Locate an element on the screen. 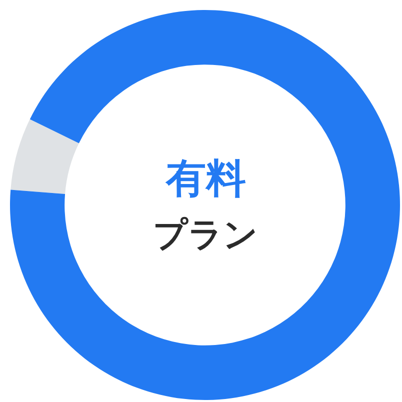 The width and height of the screenshot is (402, 402). text: プラン is located at coordinates (205, 235).